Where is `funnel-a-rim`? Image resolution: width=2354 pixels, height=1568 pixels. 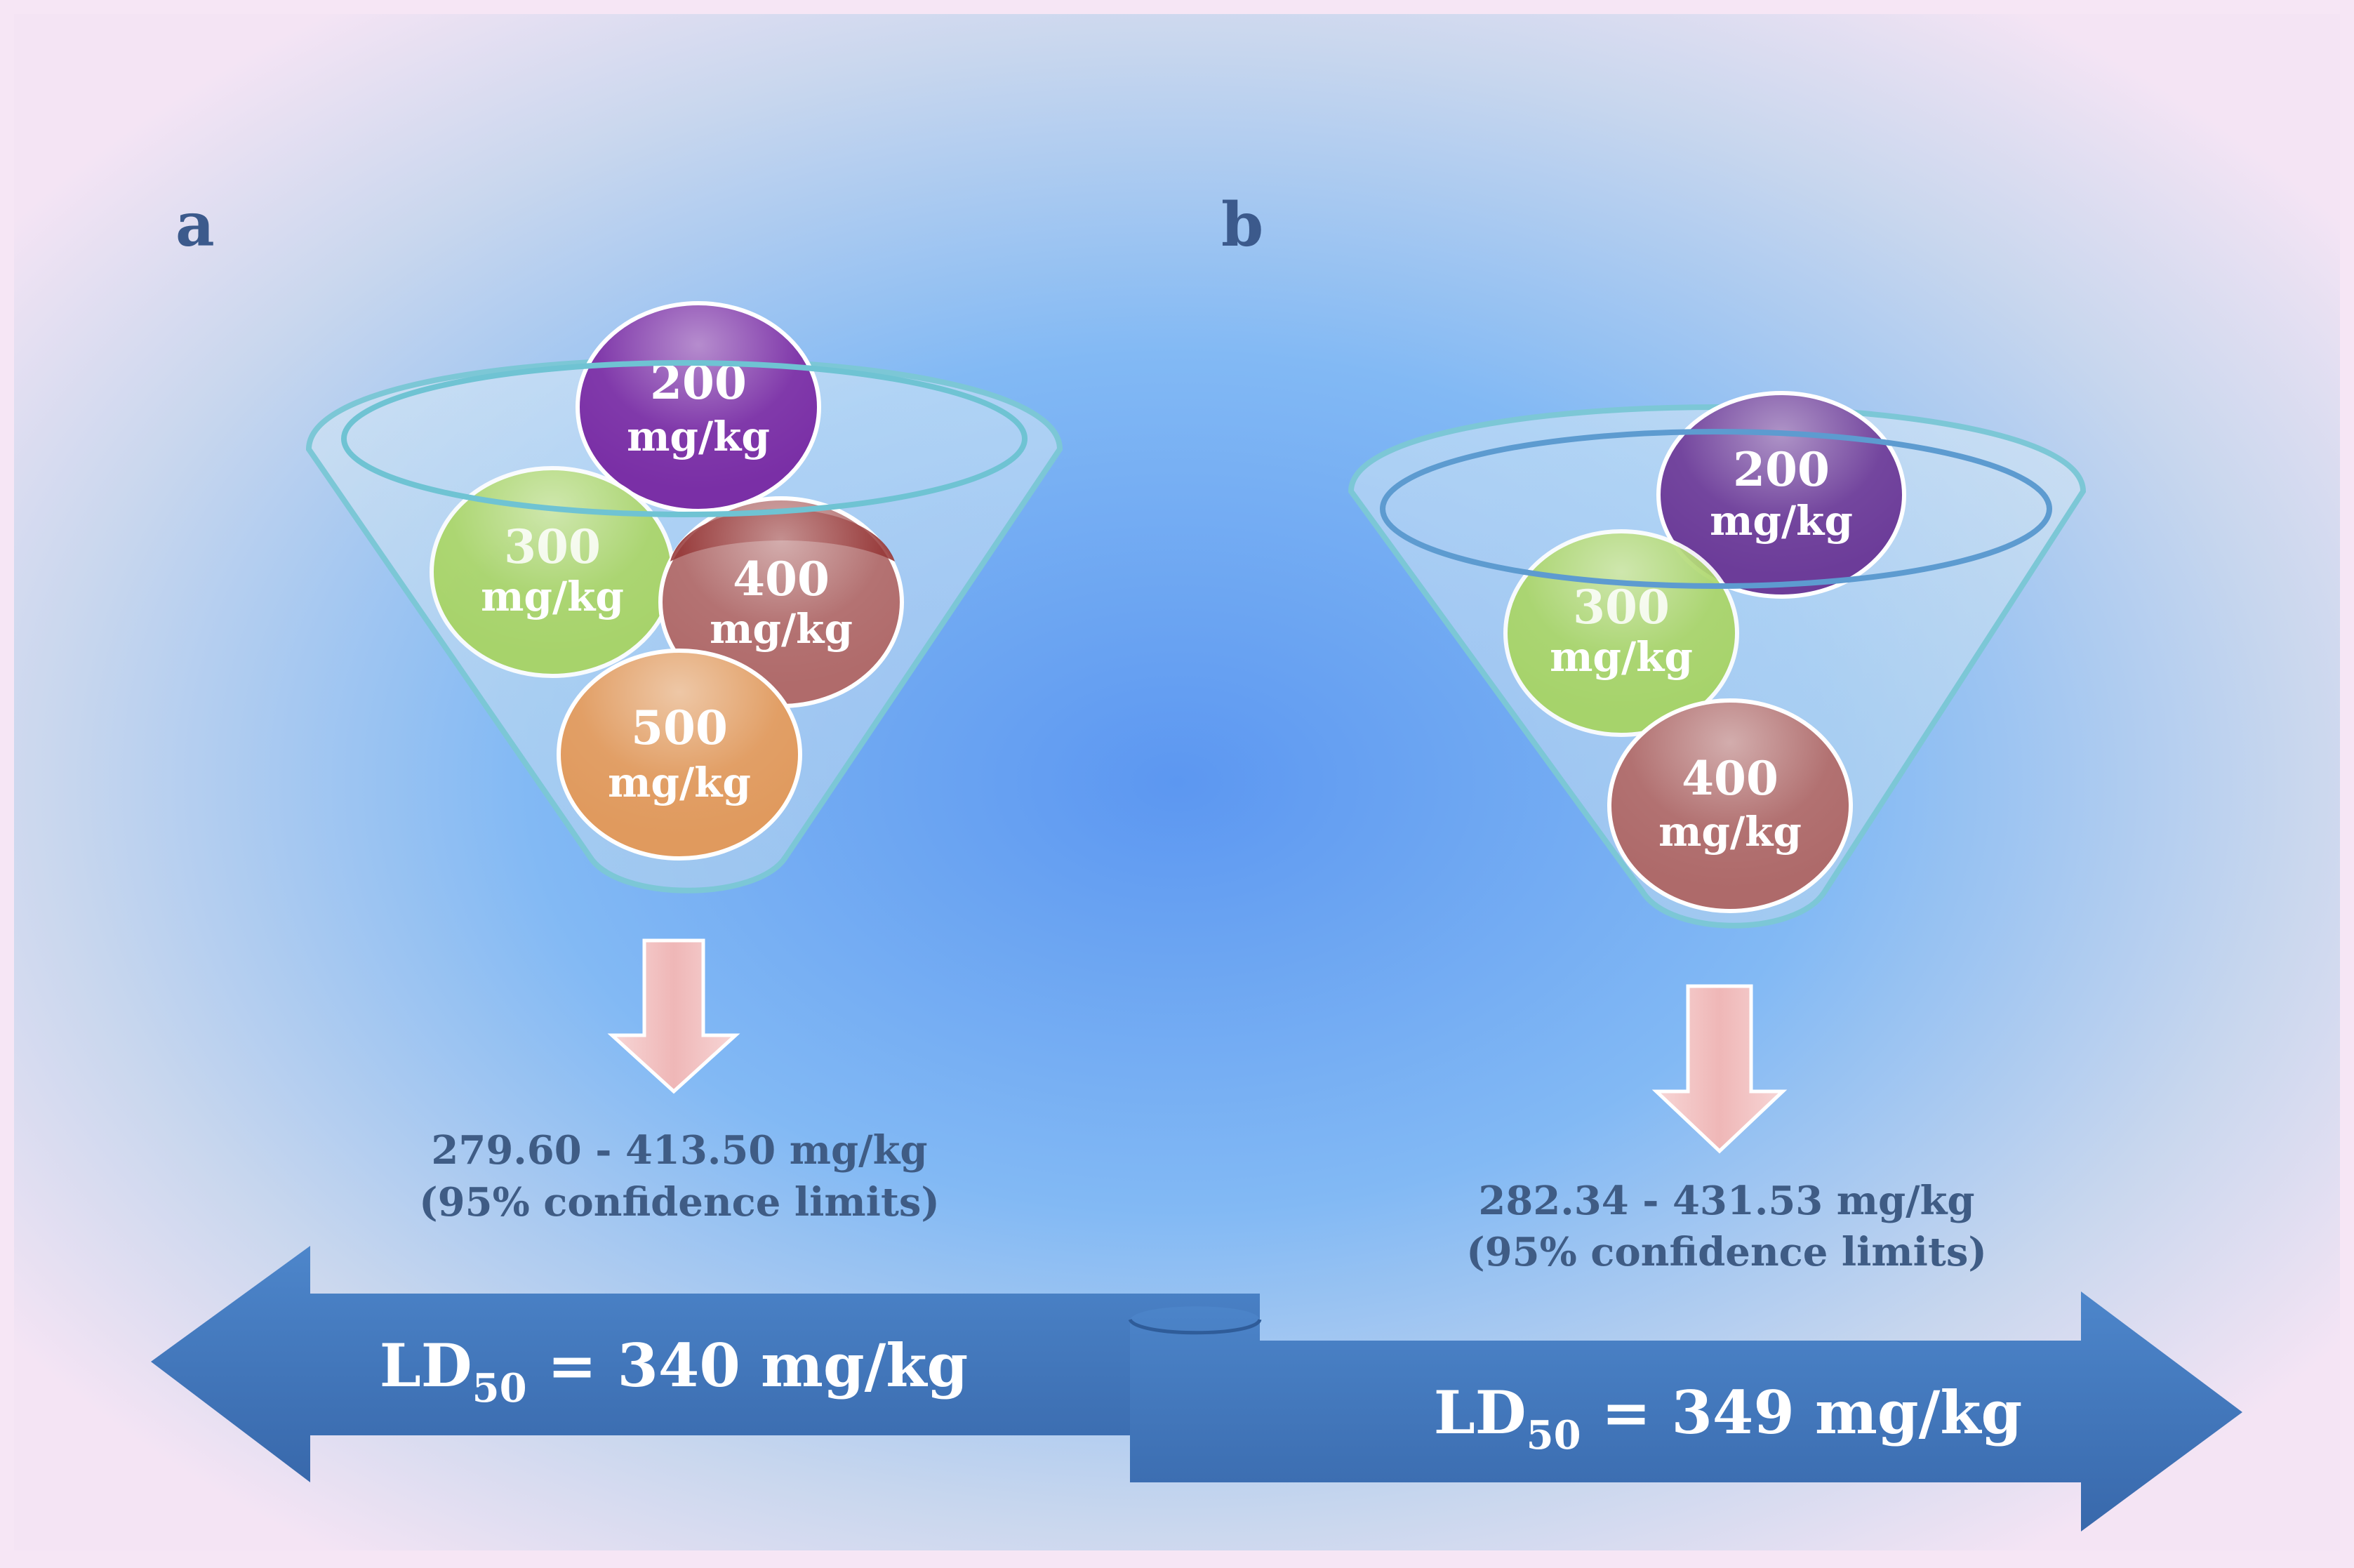
funnel-a-rim is located at coordinates (684, 438).